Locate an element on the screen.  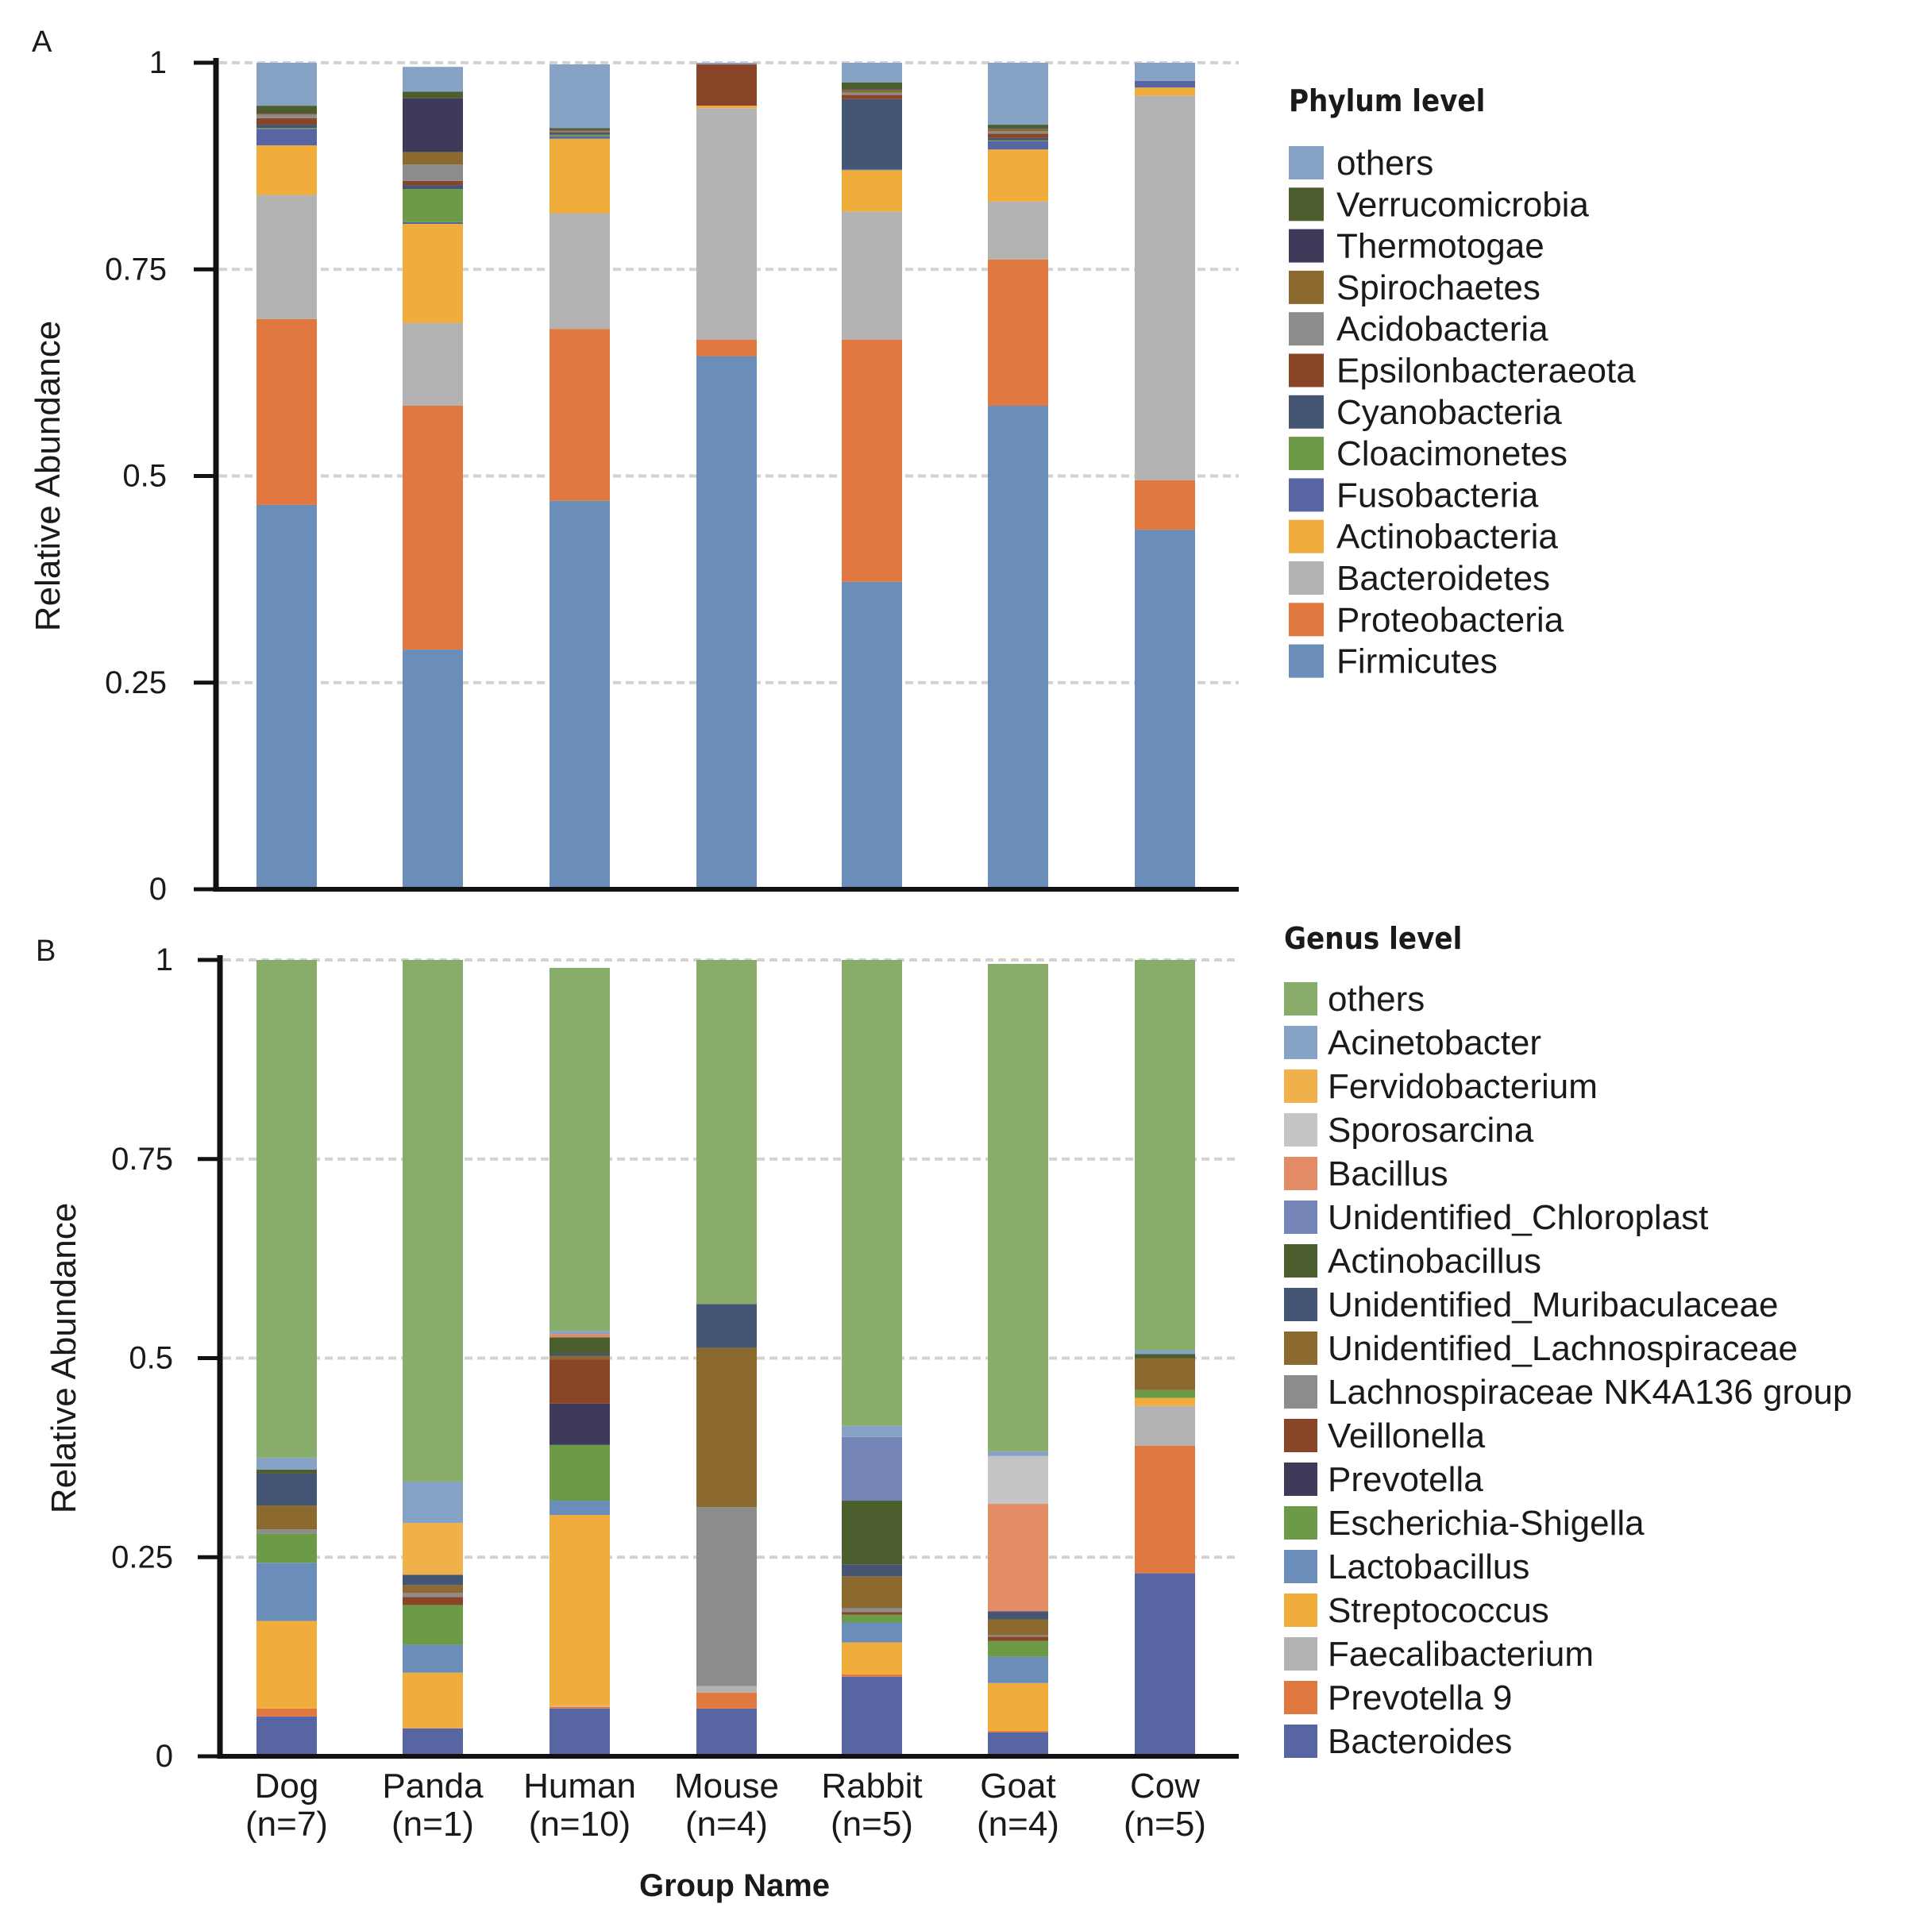
bar-segment-human-proteobacteria is located at coordinates (580, 415).